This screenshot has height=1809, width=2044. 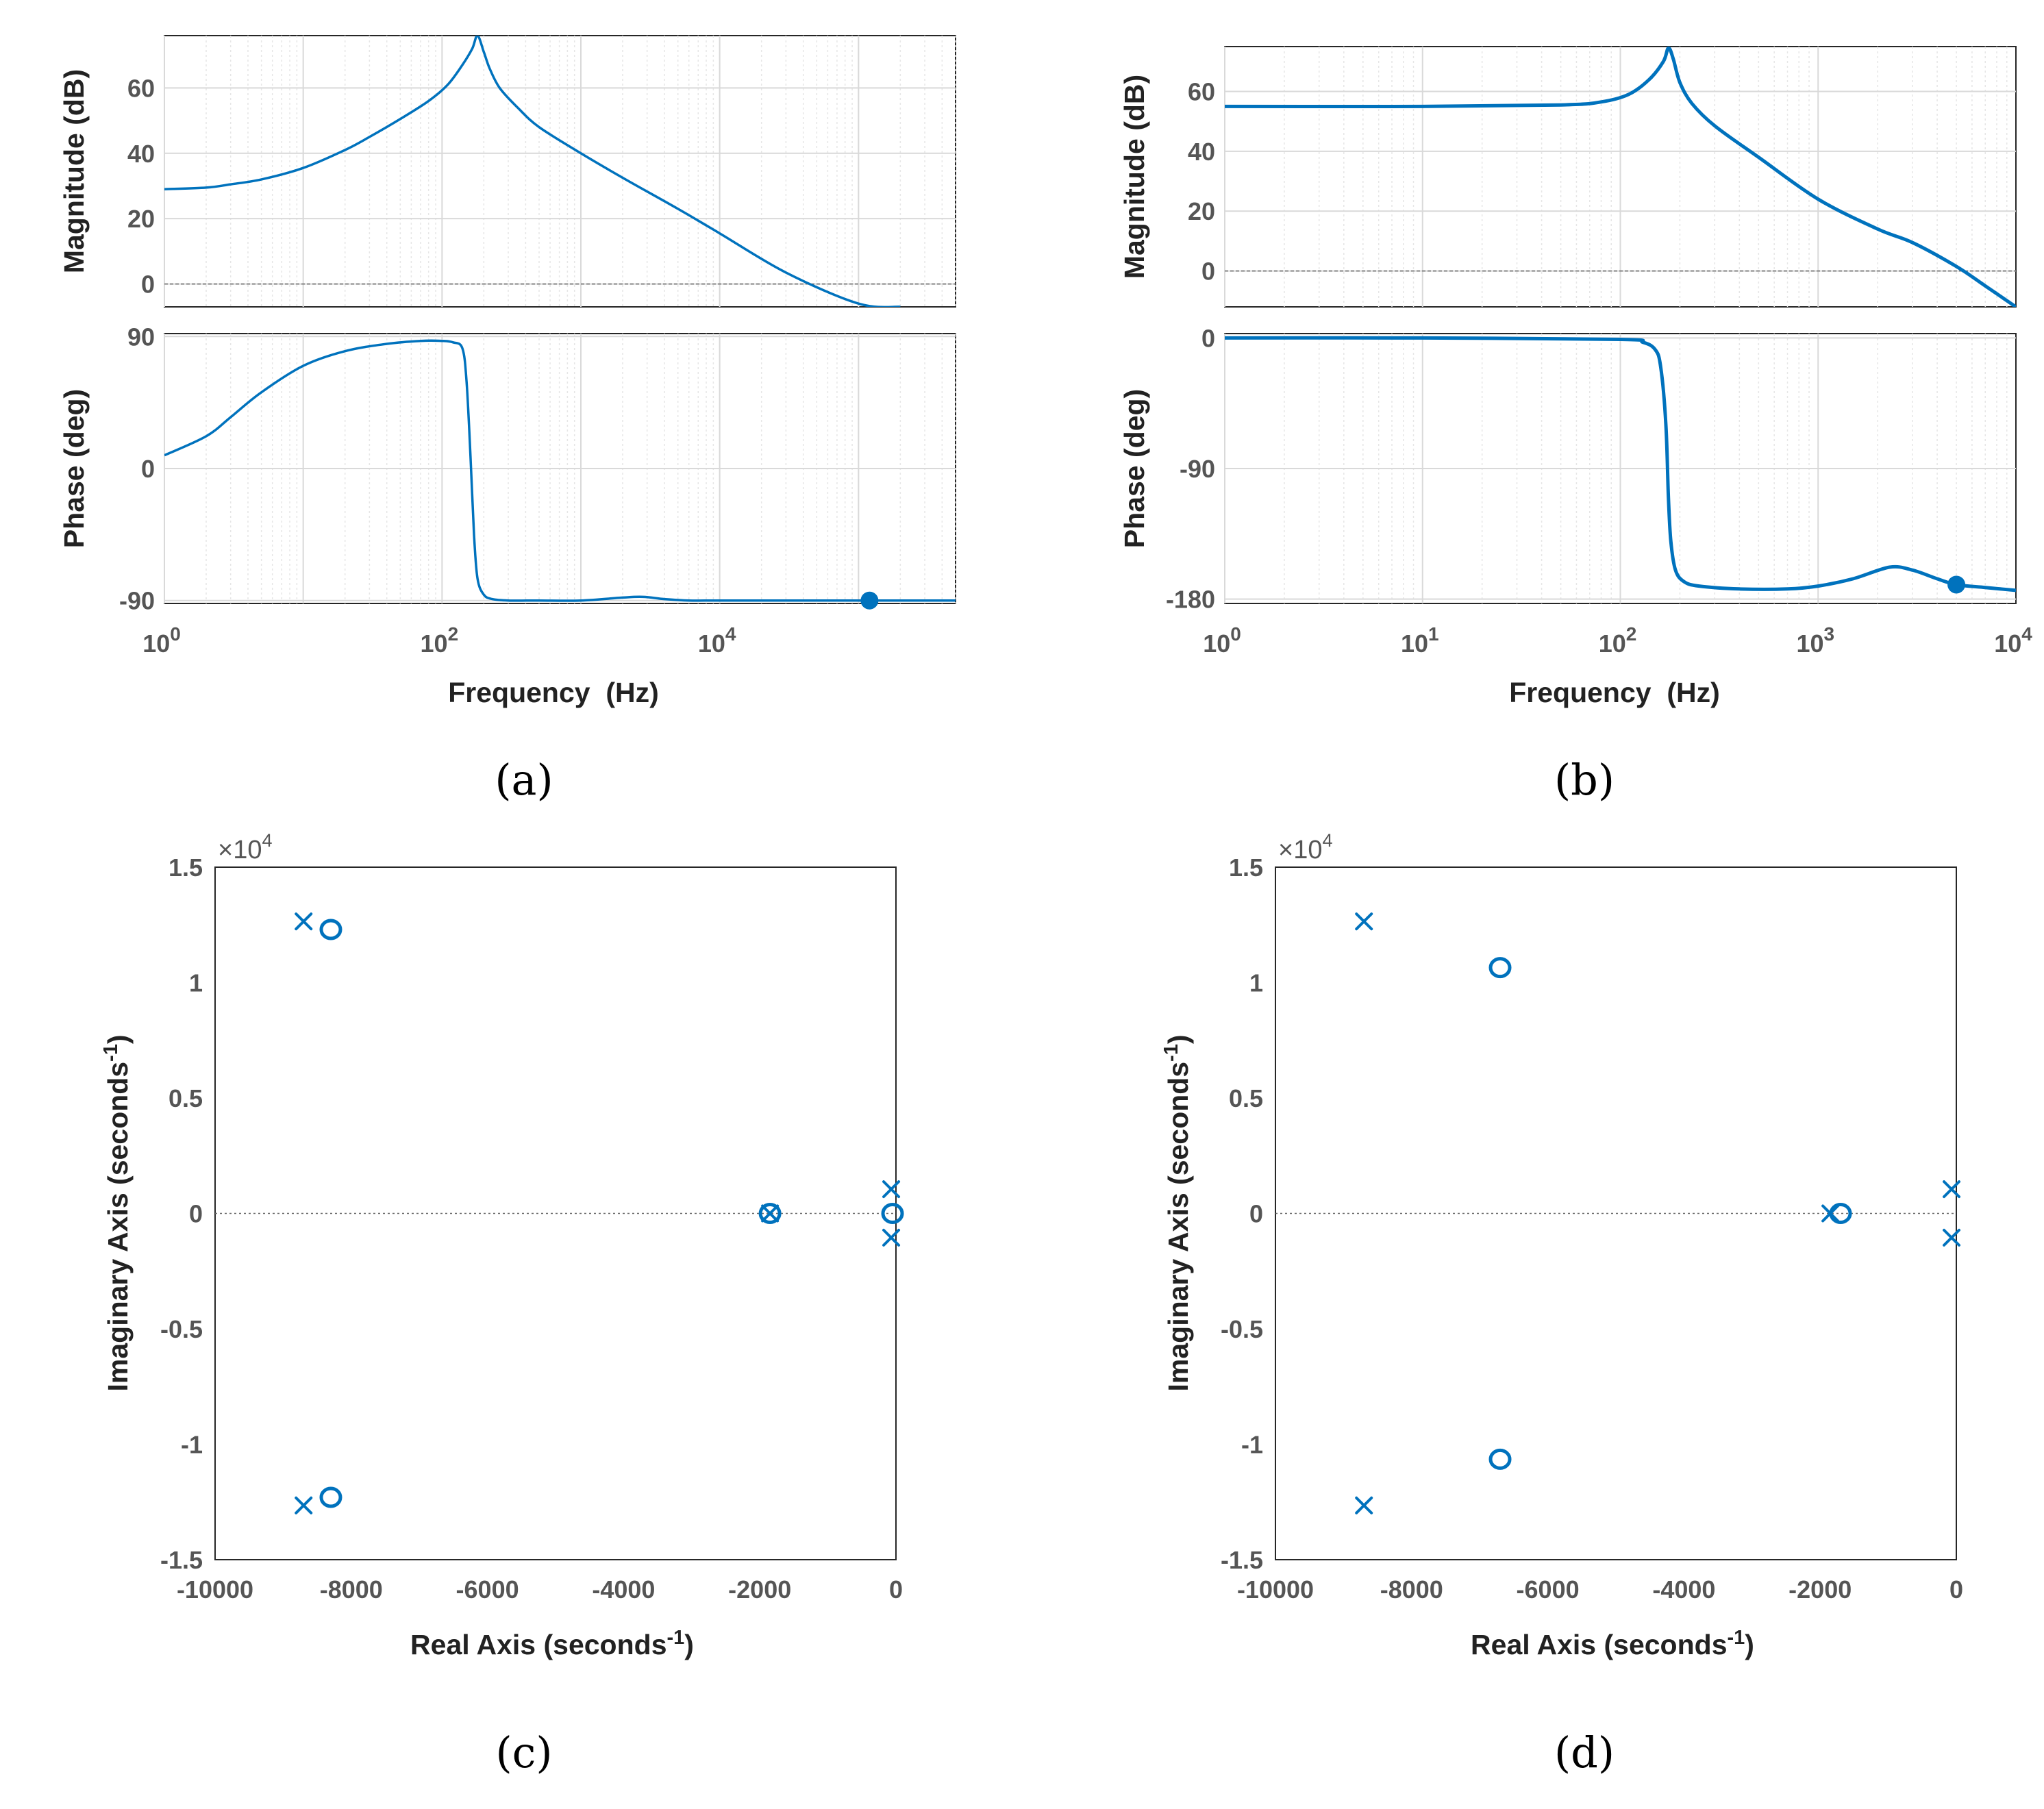 I want to click on panel-d-xtick-label: -4000, so click(x=1683, y=1589).